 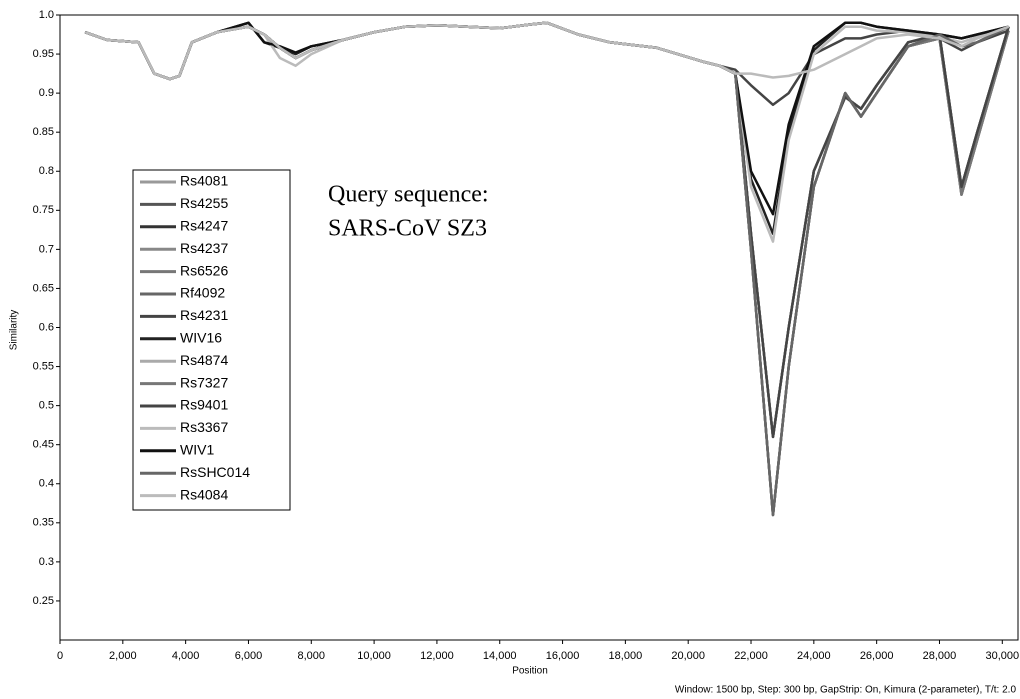 What do you see at coordinates (197, 450) in the screenshot?
I see `legend-label: WIV1` at bounding box center [197, 450].